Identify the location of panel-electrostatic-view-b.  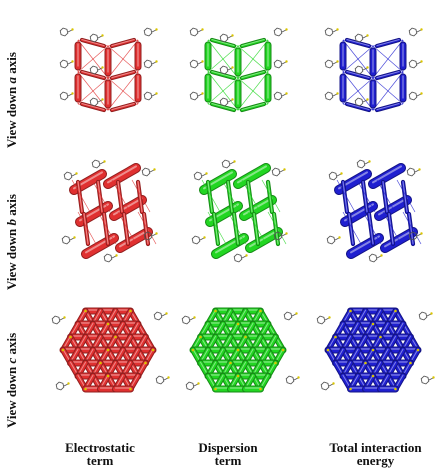
(109, 211).